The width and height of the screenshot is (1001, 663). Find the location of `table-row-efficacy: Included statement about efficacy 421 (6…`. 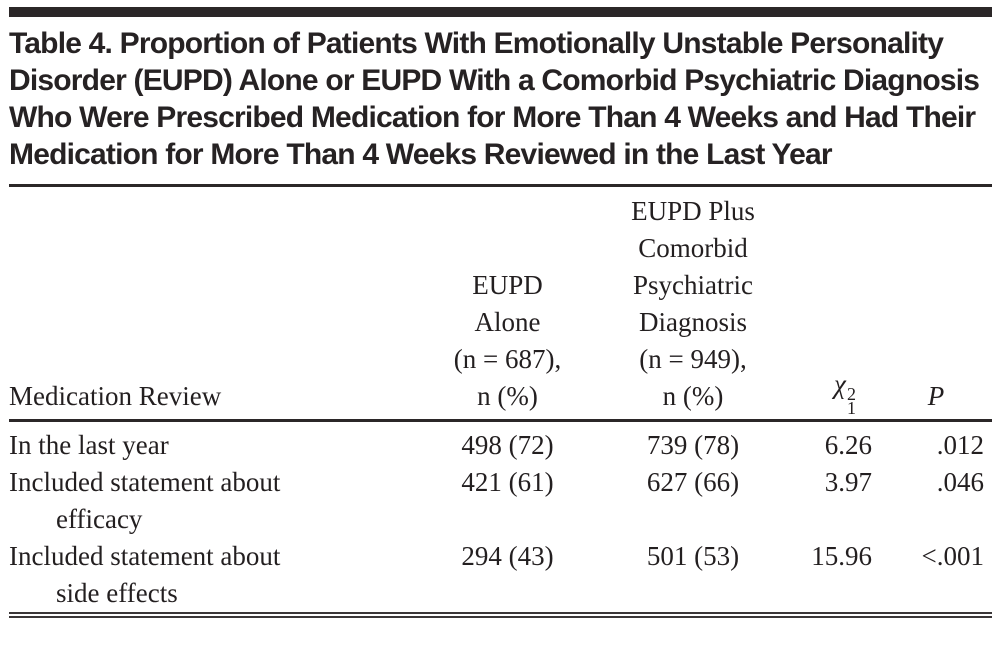

table-row-efficacy: Included statement about efficacy 421 (6… is located at coordinates (500, 501).